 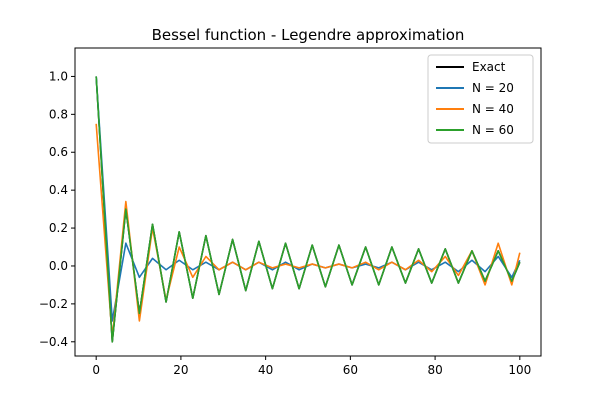 I want to click on x-tick-label: 20, so click(x=180, y=370).